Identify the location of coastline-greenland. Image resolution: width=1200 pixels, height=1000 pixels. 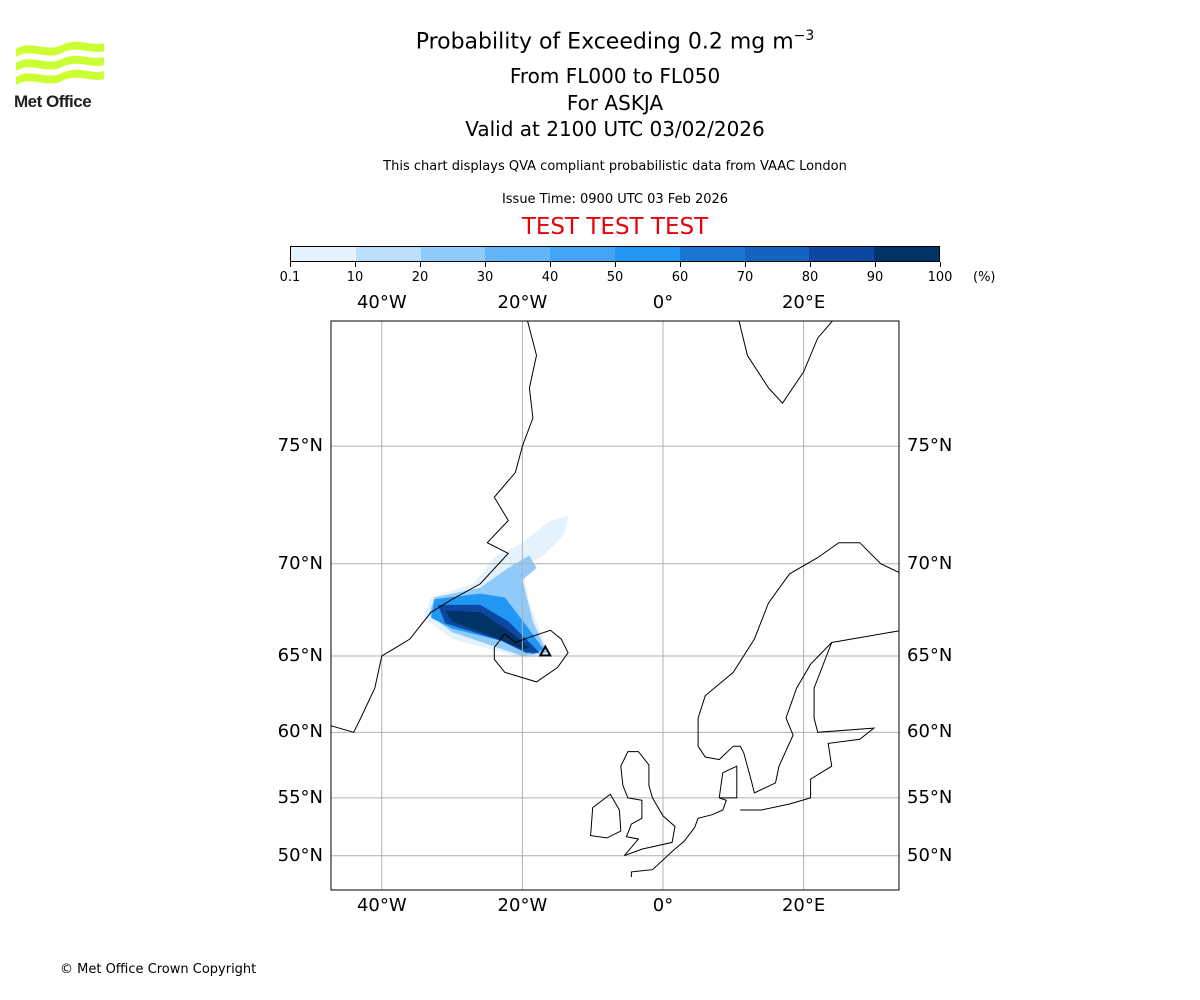
(434, 527).